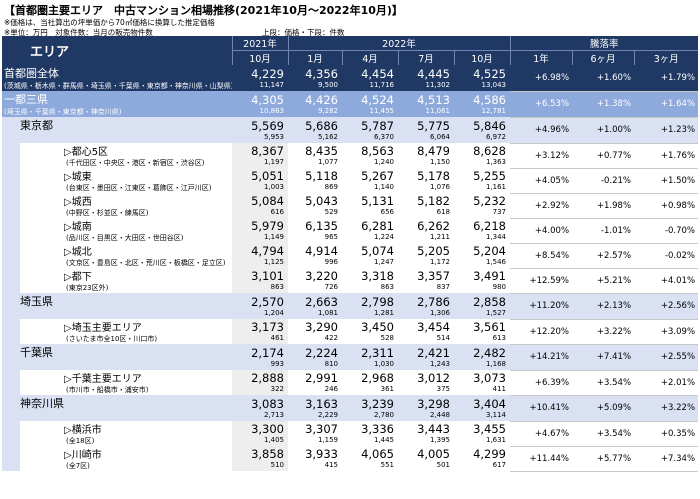 Image resolution: width=700 pixels, height=499 pixels. Describe the element at coordinates (370, 138) in the screenshot. I see `count-value: 6,370` at that location.